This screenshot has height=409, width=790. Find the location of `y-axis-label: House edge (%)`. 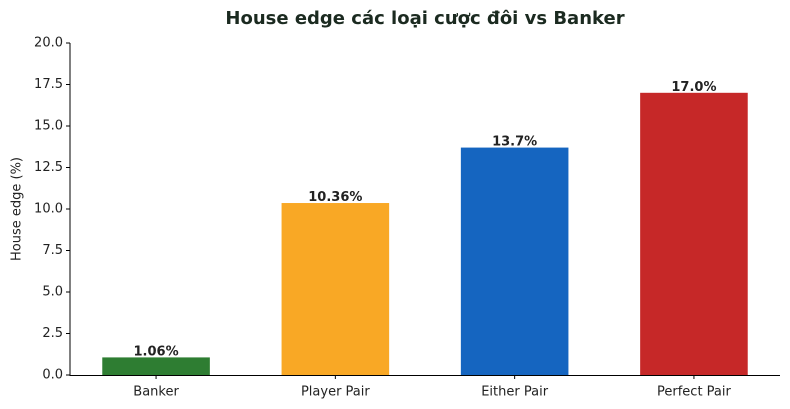

y-axis-label: House edge (%) is located at coordinates (17, 209).